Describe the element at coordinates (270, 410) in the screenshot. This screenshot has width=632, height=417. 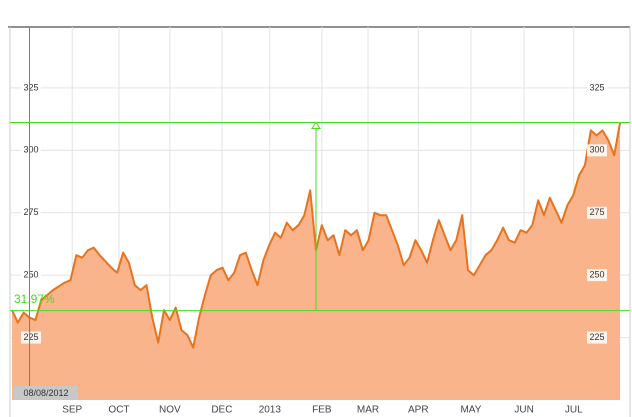
I see `x-tick-label: 2013` at that location.